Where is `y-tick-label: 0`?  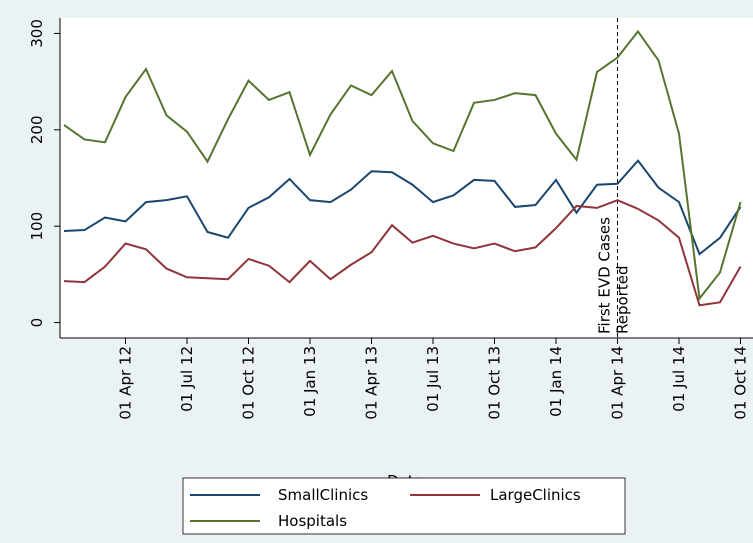
y-tick-label: 0 is located at coordinates (37, 323).